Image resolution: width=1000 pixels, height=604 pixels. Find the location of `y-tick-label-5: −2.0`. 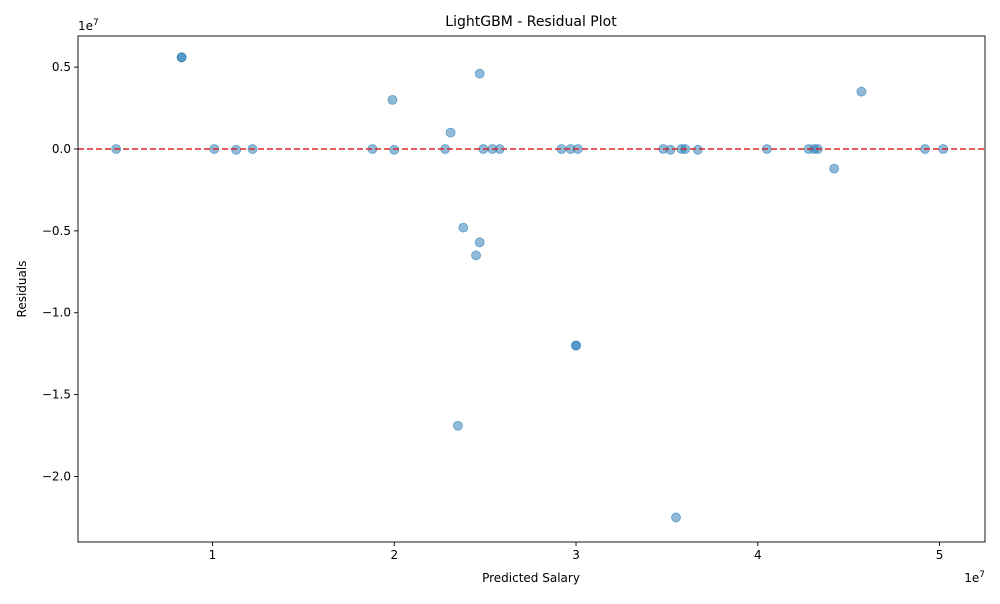

y-tick-label-5: −2.0 is located at coordinates (56, 476).